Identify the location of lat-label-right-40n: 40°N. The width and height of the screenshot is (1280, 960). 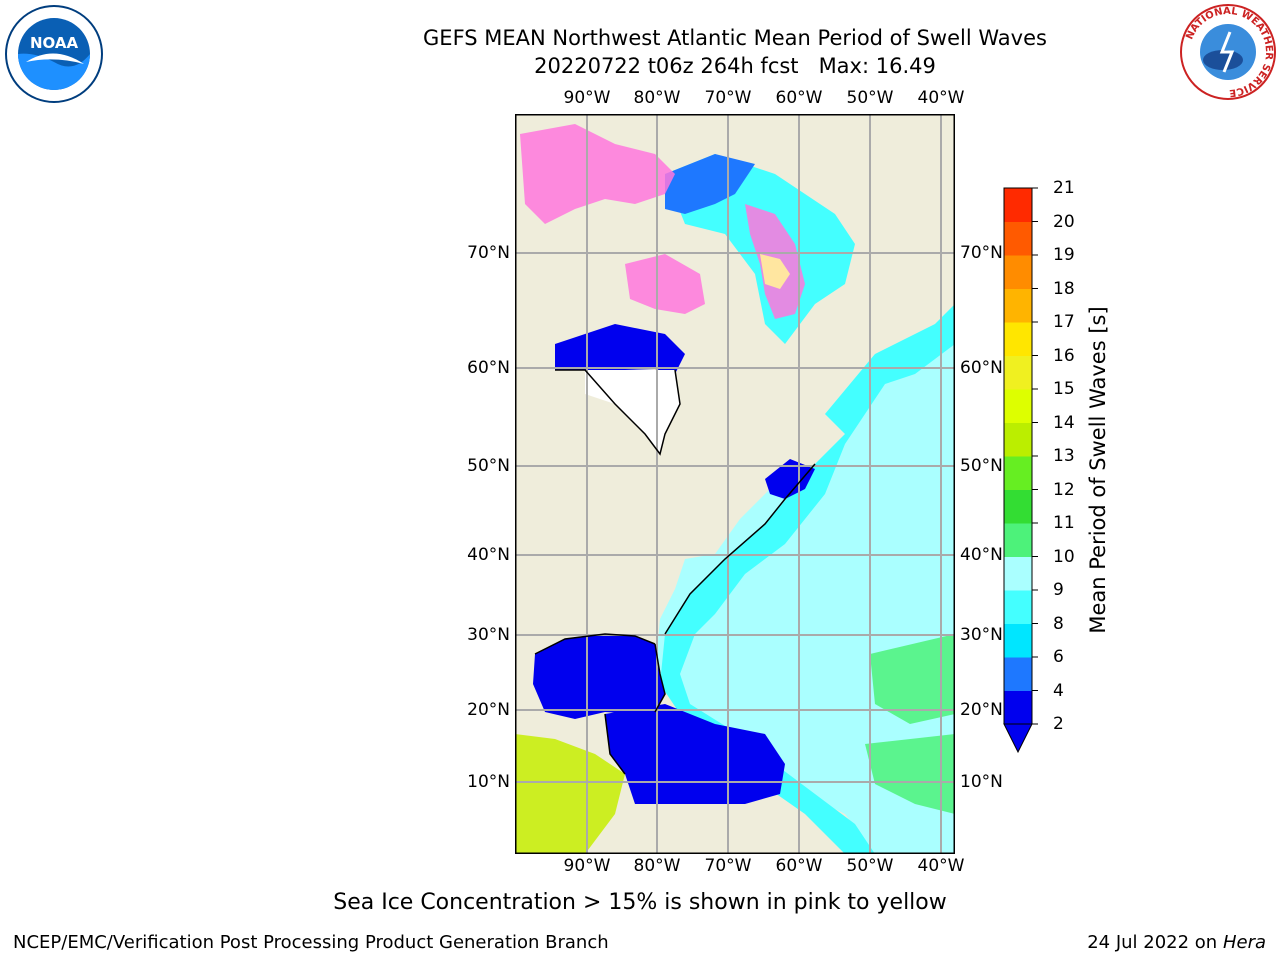
(981, 555).